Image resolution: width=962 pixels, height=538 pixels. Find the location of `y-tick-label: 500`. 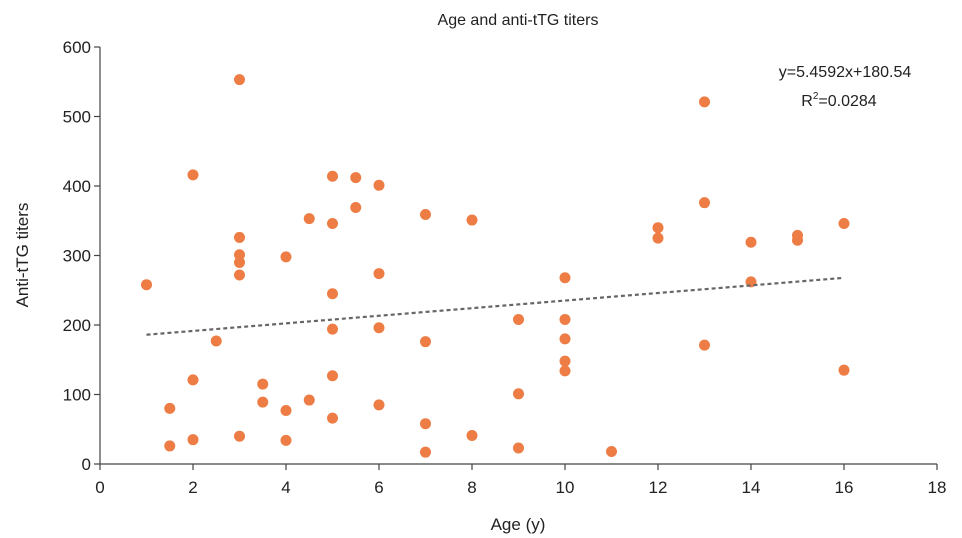

y-tick-label: 500 is located at coordinates (77, 117).